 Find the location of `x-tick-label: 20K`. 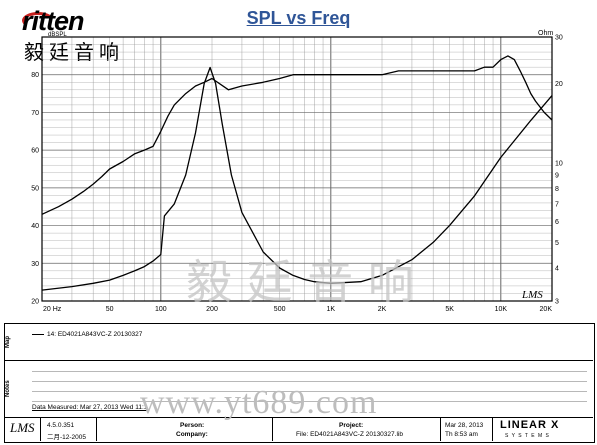

x-tick-label: 20K is located at coordinates (546, 309).